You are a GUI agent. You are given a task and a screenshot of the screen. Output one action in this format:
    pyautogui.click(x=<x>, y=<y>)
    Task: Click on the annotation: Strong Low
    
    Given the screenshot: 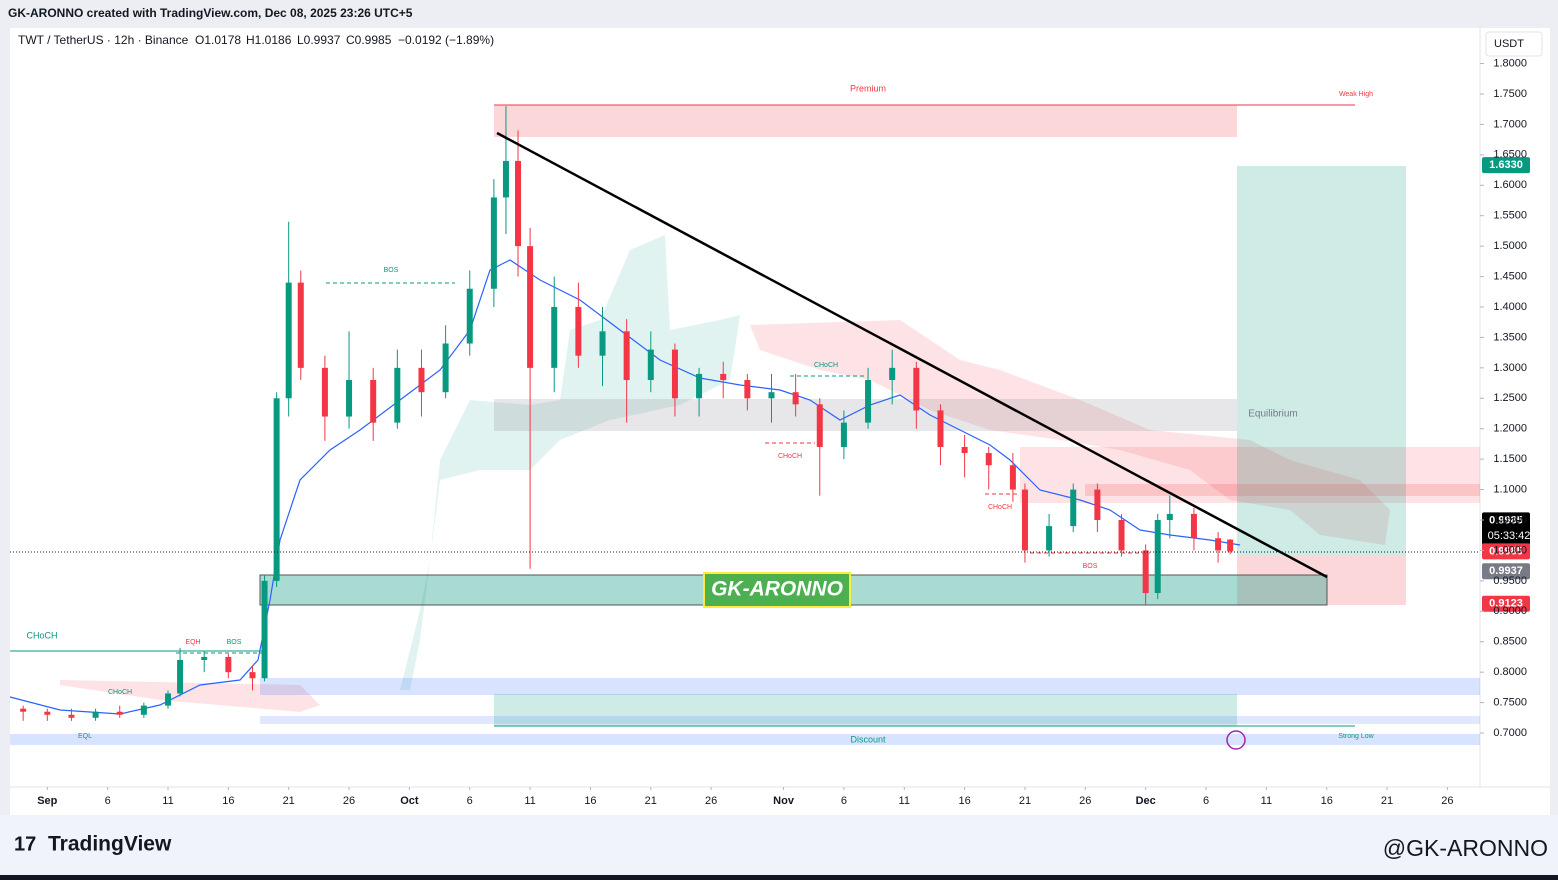 What is the action you would take?
    pyautogui.click(x=1356, y=736)
    